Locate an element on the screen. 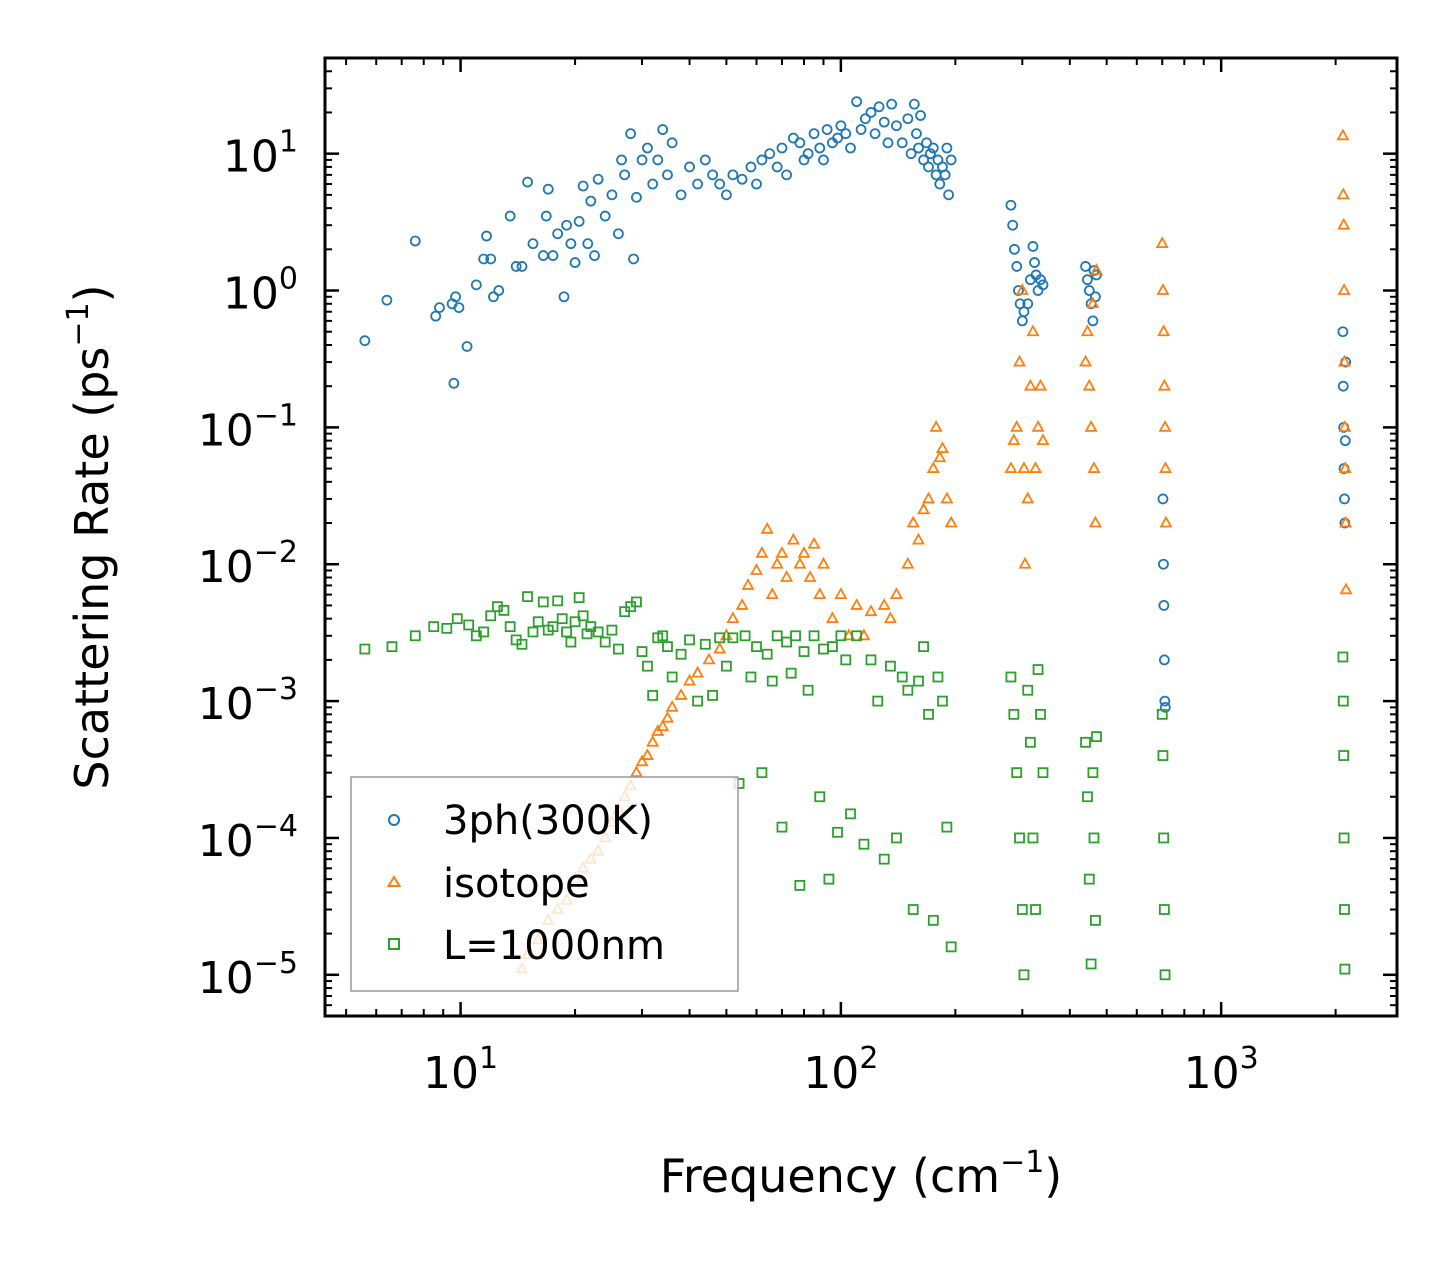 Image resolution: width=1455 pixels, height=1265 pixels. legend-item-l1000nm: L=1000nm is located at coordinates (526, 946).